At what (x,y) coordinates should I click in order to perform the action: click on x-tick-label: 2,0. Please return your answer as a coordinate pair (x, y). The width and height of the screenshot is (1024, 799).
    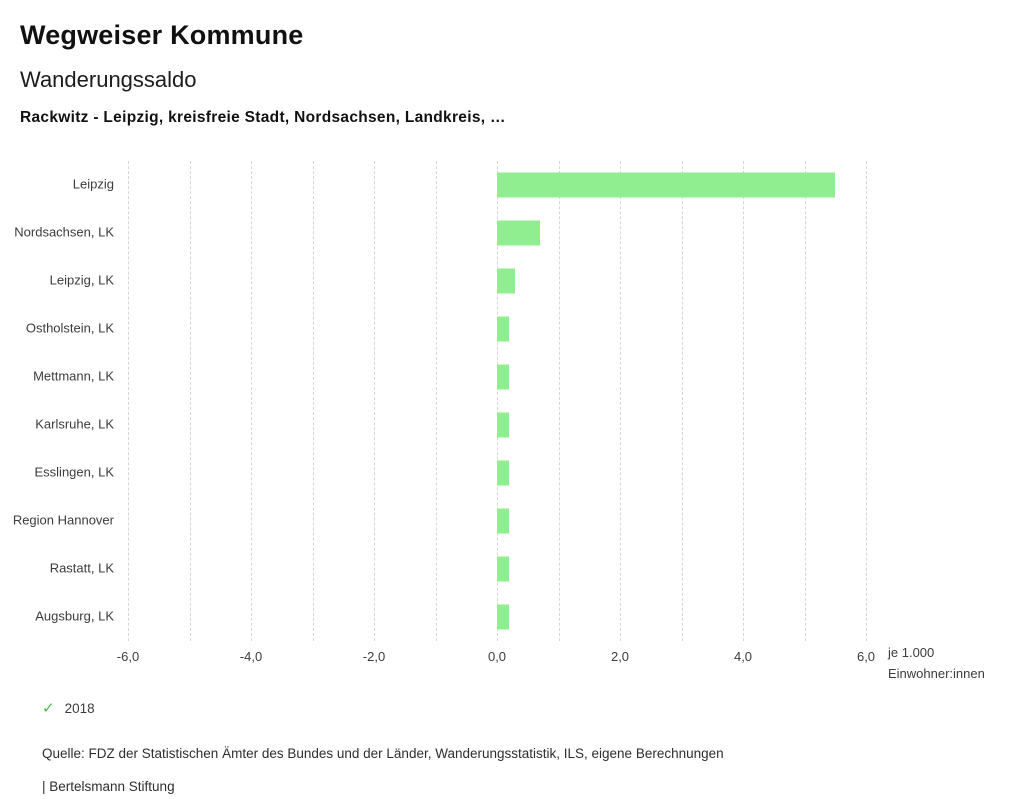
    Looking at the image, I should click on (620, 656).